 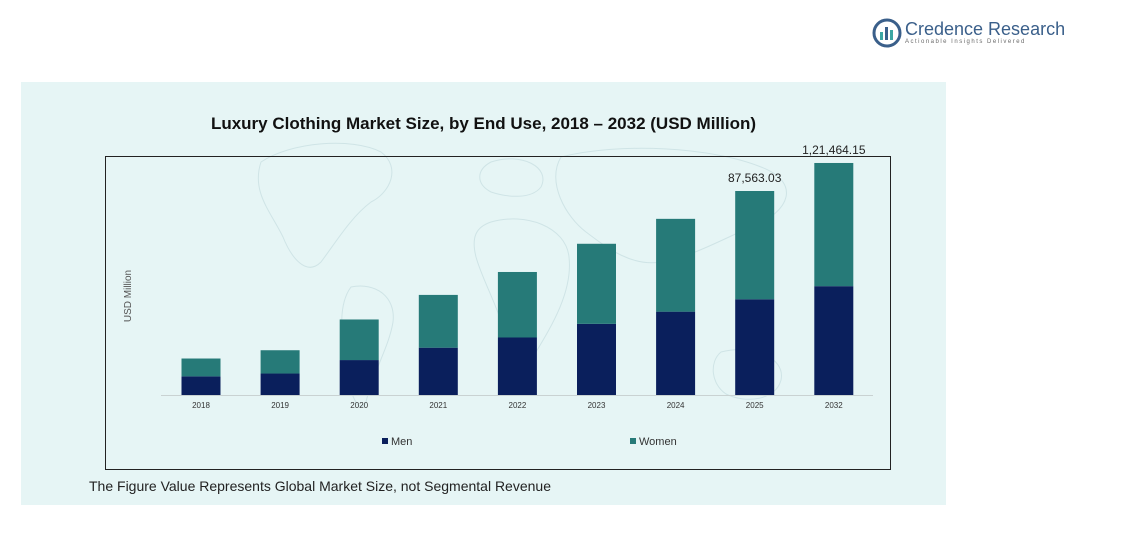 I want to click on data-label-2032: 1,21,464.15, so click(x=834, y=150).